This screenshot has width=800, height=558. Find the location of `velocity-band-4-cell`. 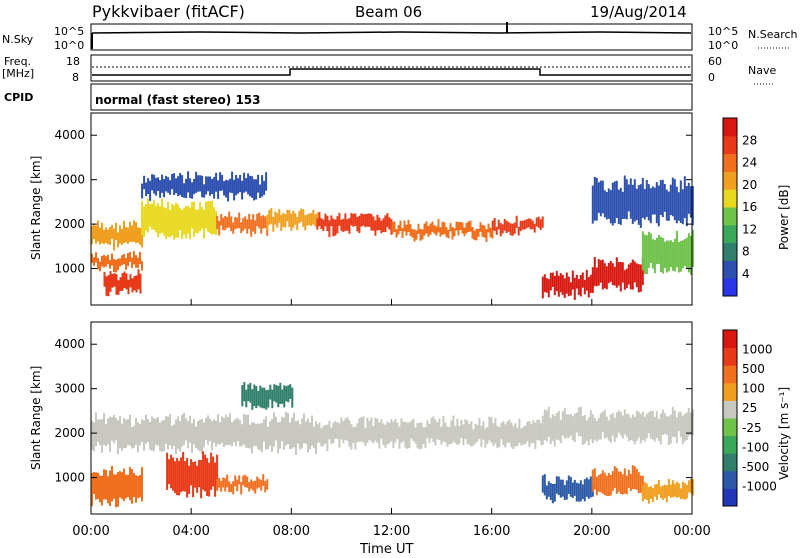

velocity-band-4-cell is located at coordinates (203, 470).